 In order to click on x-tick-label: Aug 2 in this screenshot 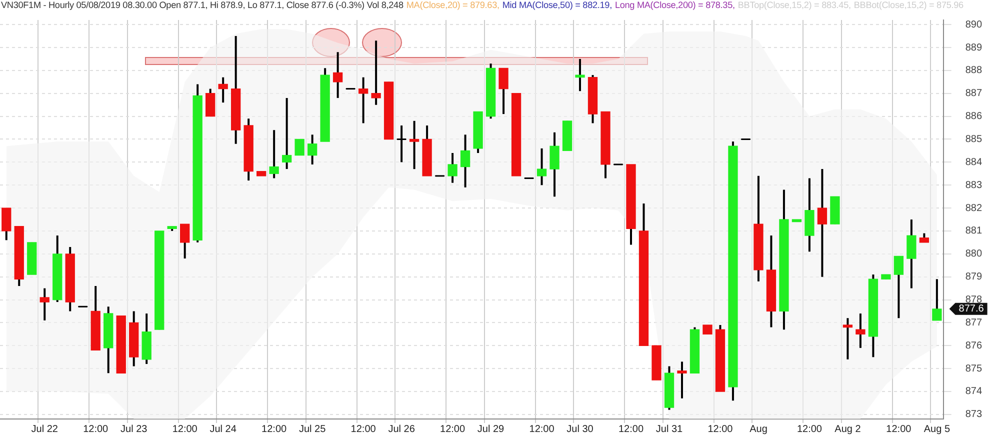, I will do `click(848, 429)`.